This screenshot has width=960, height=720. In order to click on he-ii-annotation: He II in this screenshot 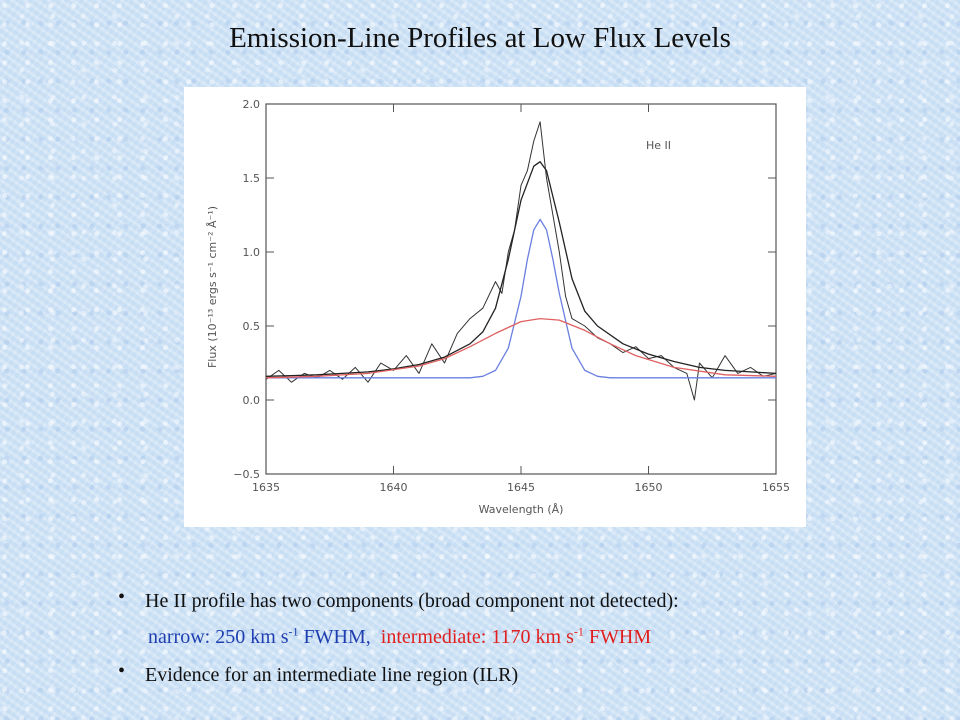, I will do `click(658, 145)`.